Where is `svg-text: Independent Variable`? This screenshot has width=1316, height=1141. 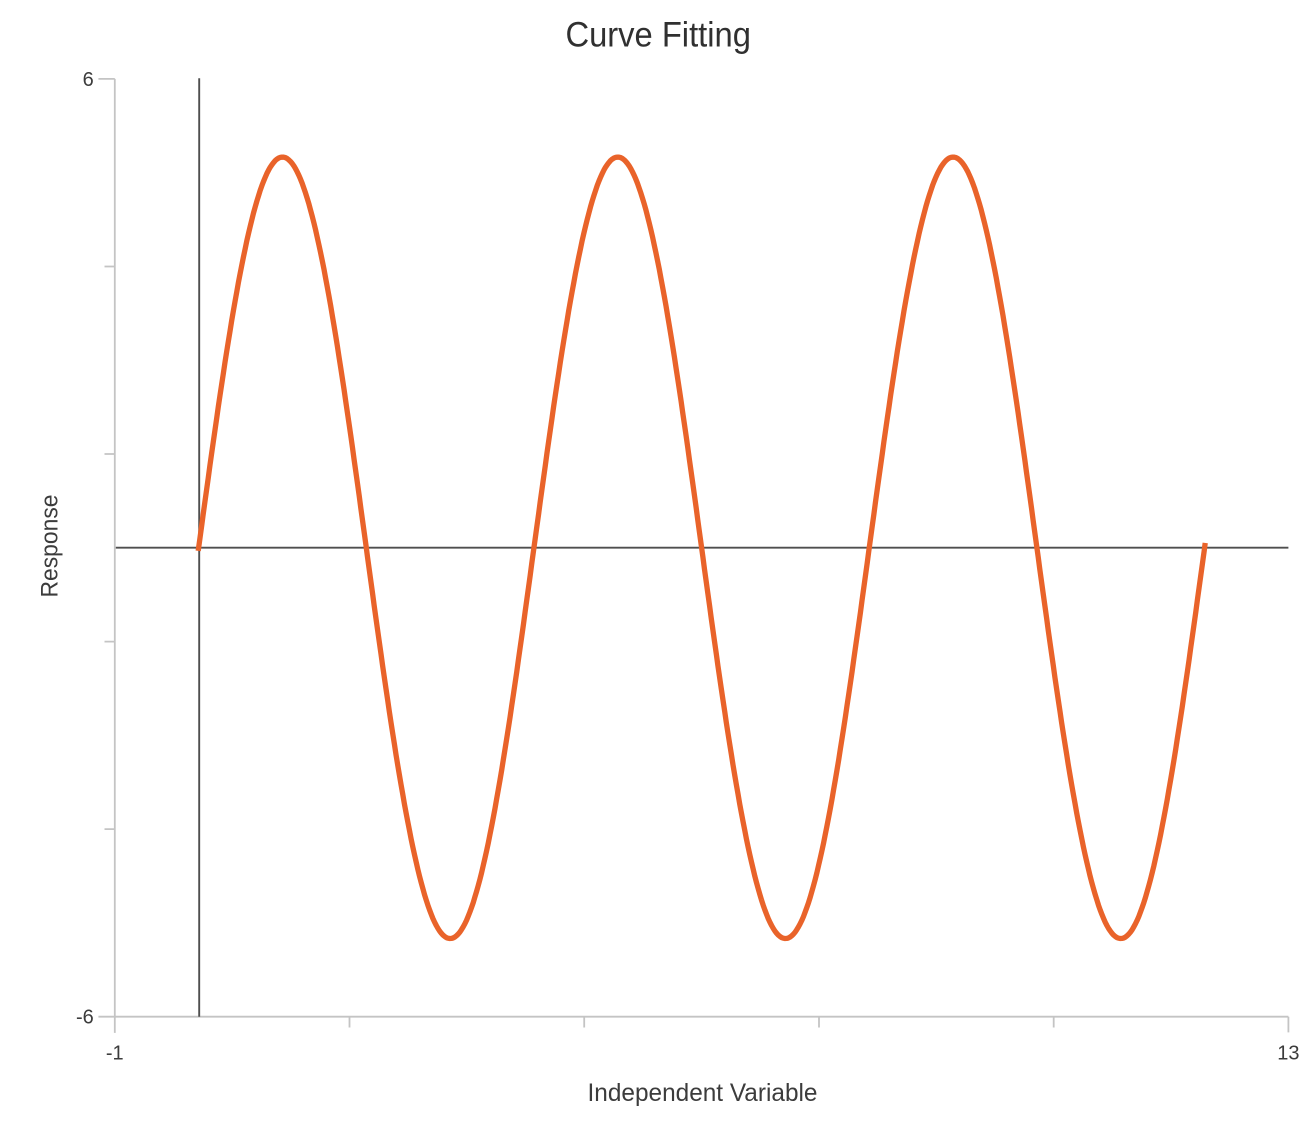 svg-text: Independent Variable is located at coordinates (703, 1093).